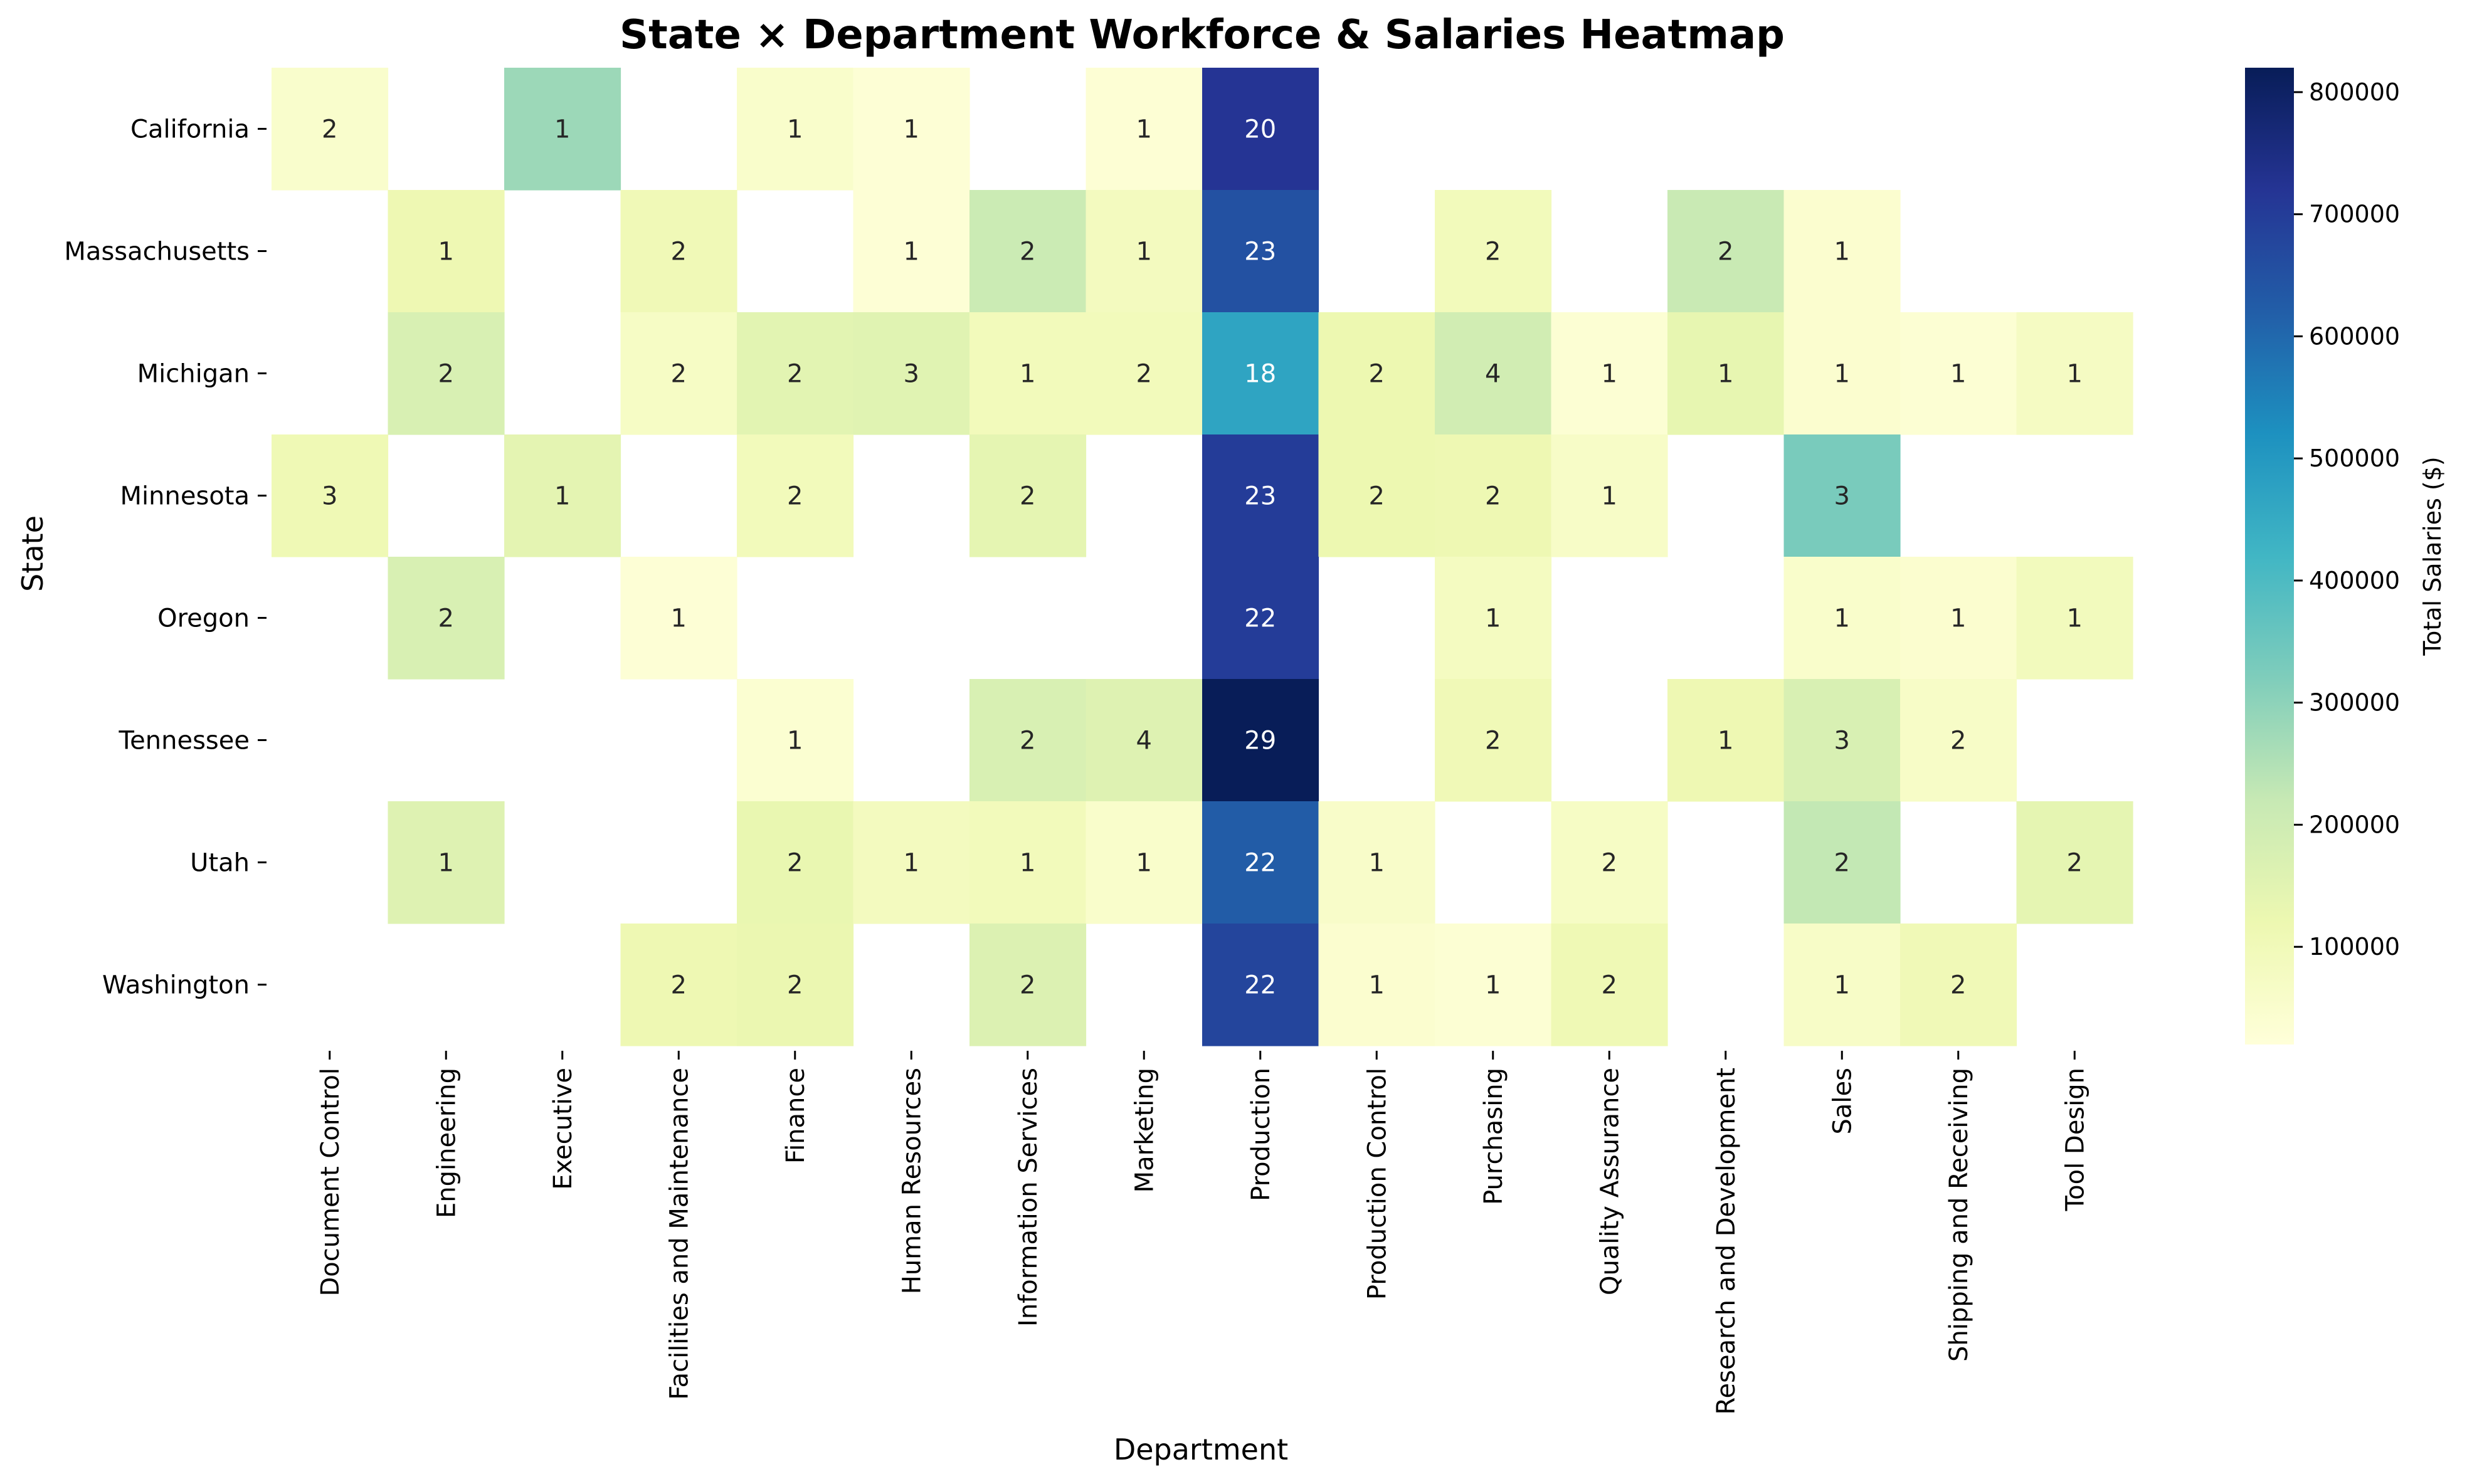  Describe the element at coordinates (220, 863) in the screenshot. I see `row-label: Utah` at that location.